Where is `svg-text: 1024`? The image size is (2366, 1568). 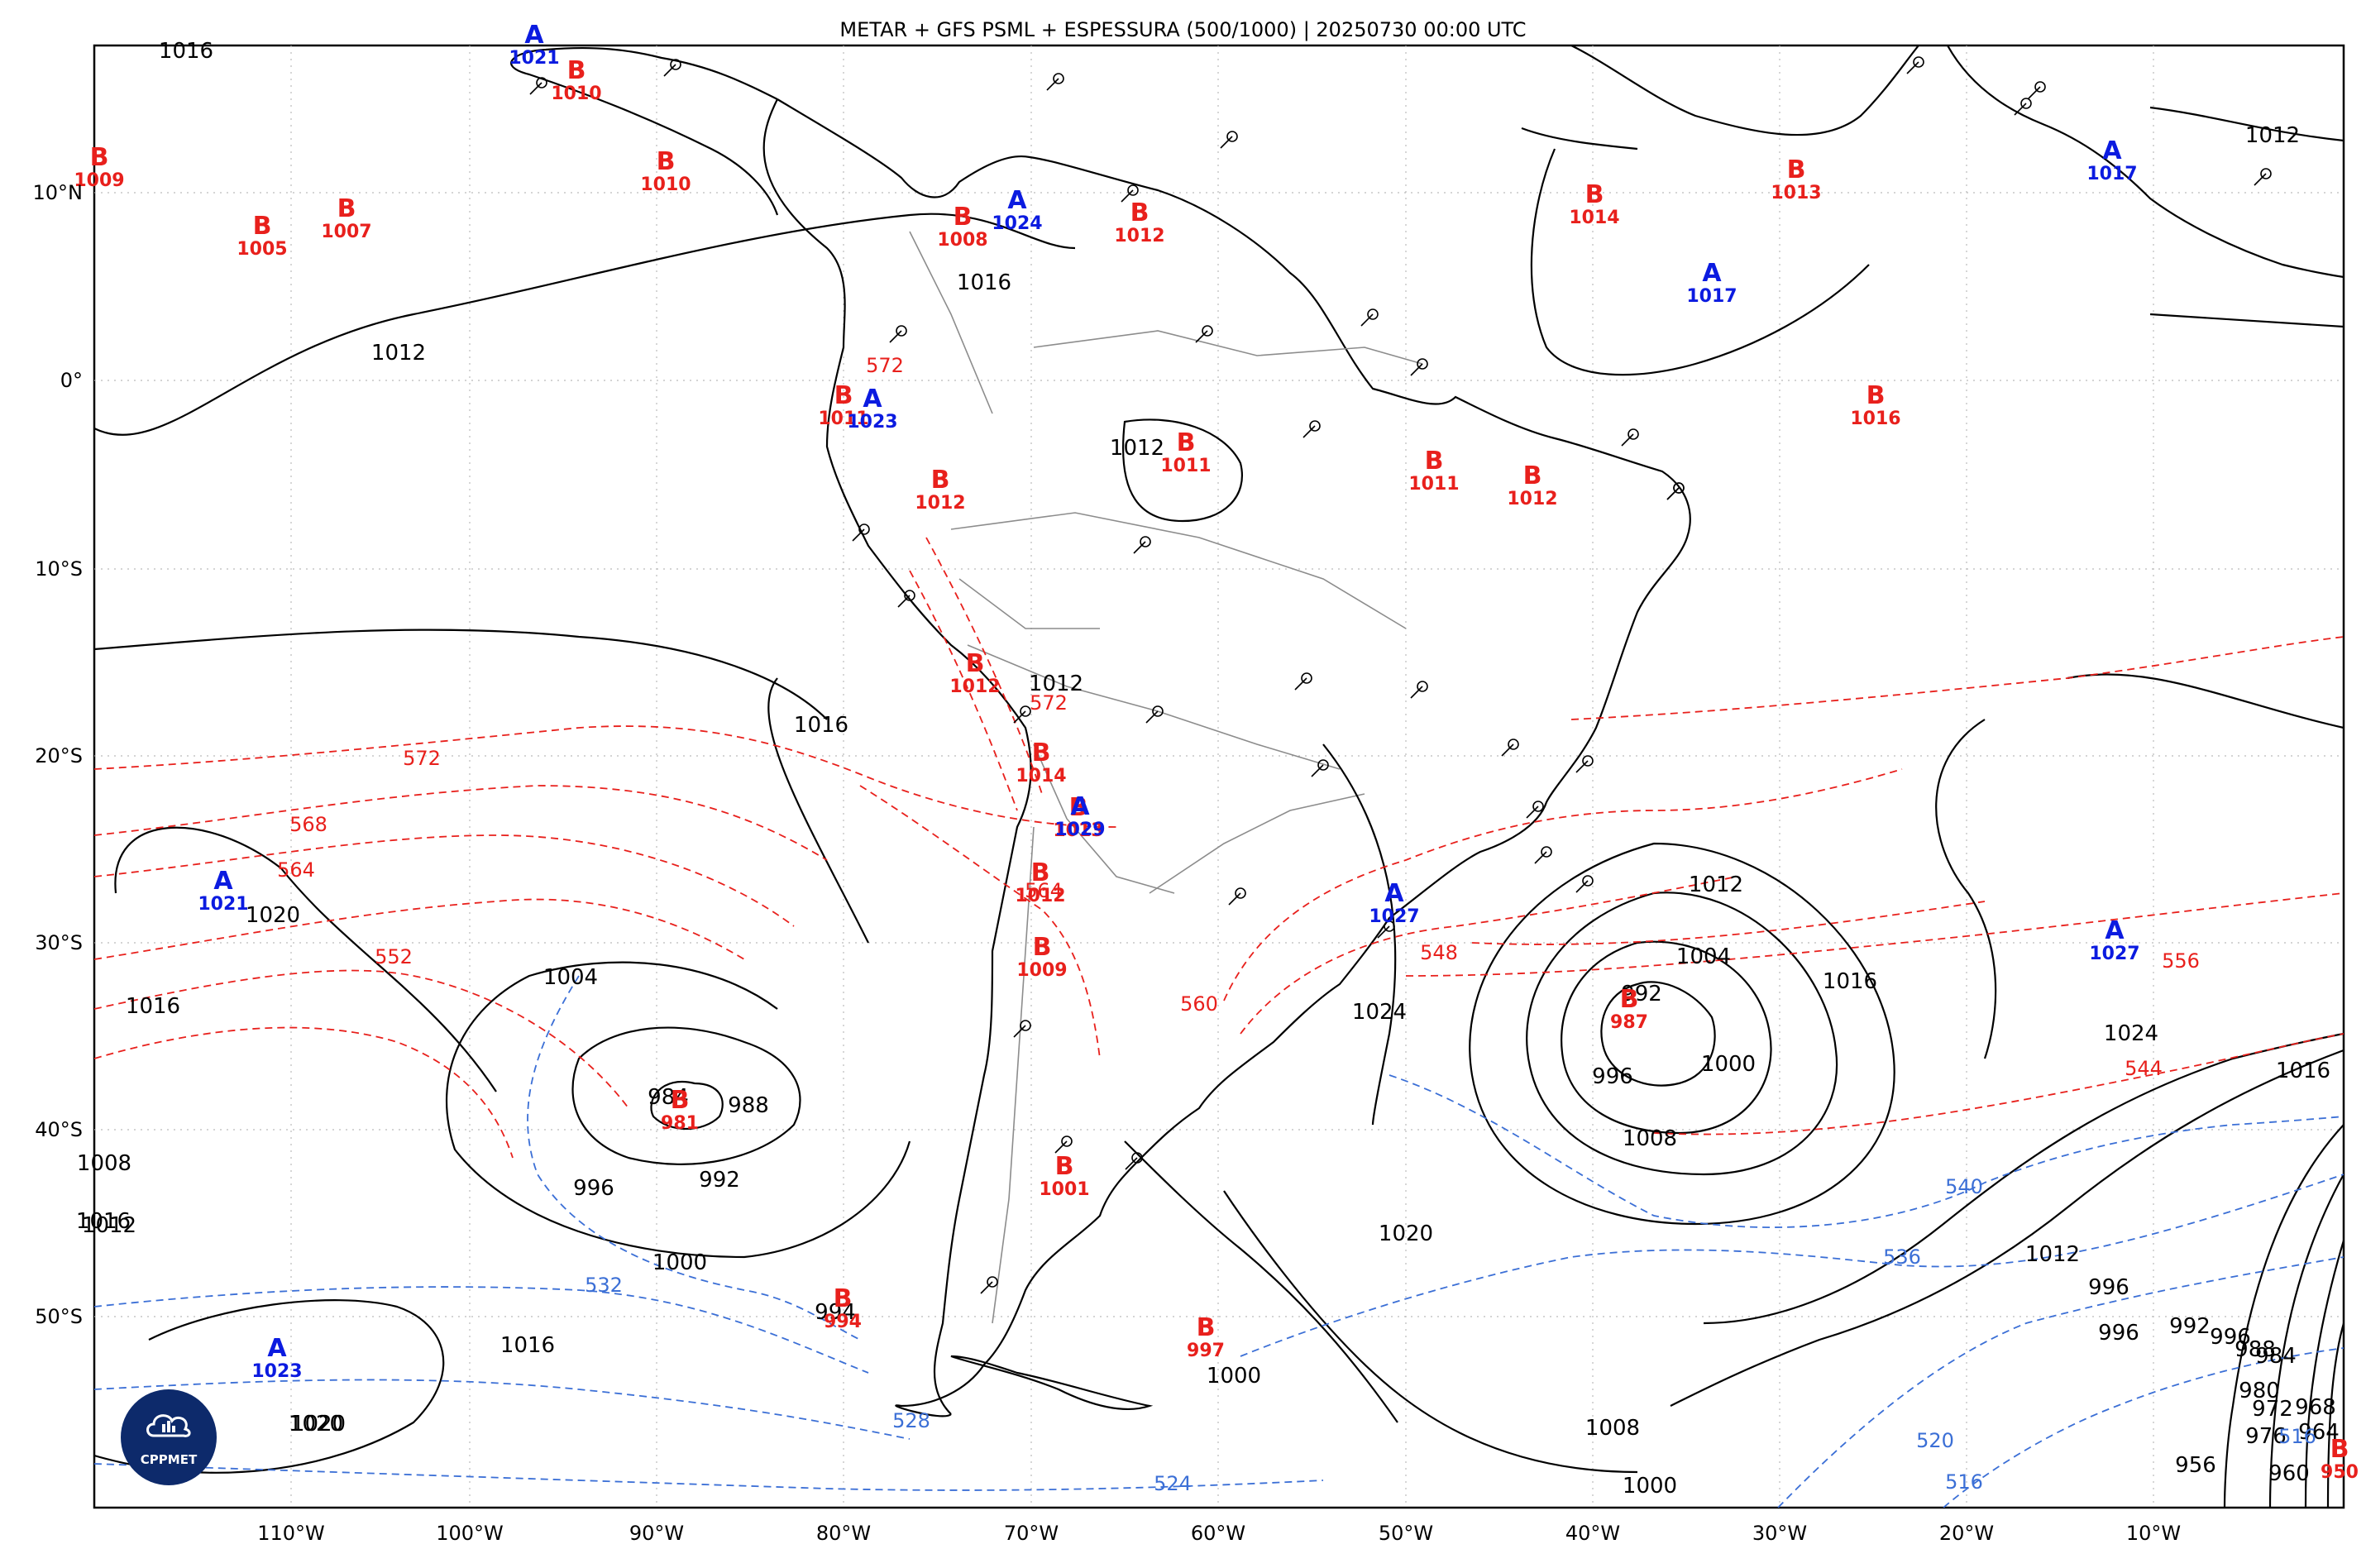 svg-text: 1024 is located at coordinates (1017, 223).